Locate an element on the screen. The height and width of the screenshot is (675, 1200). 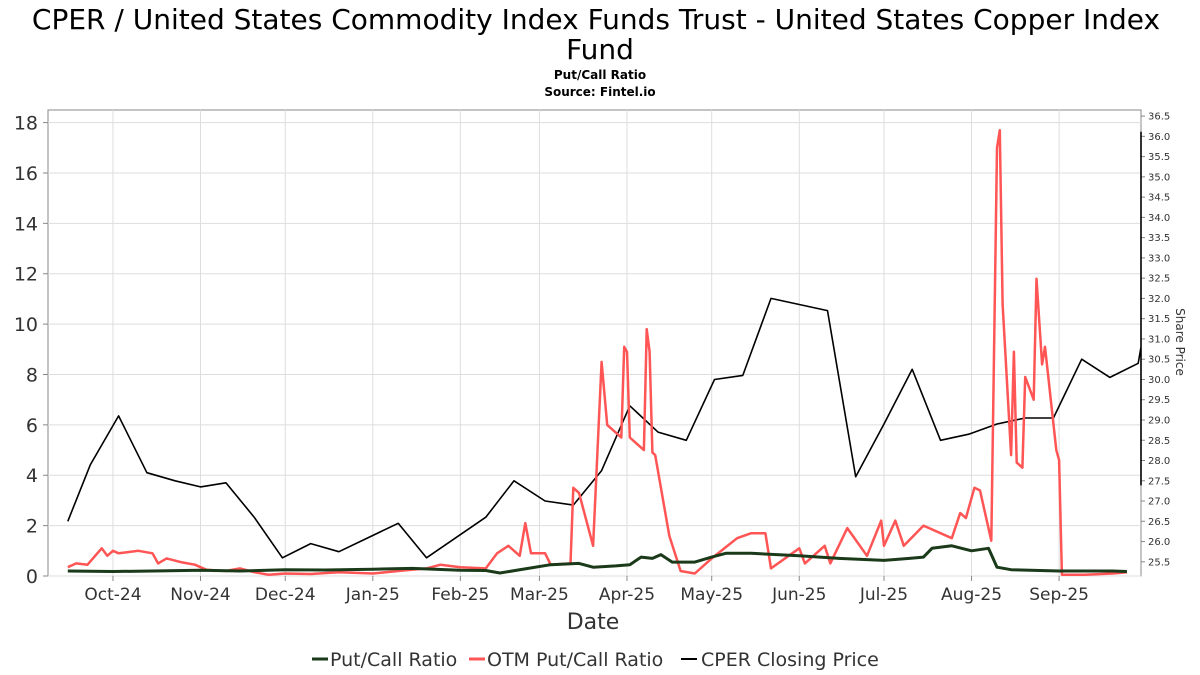
left-tick-label: 18 is located at coordinates (26, 124).